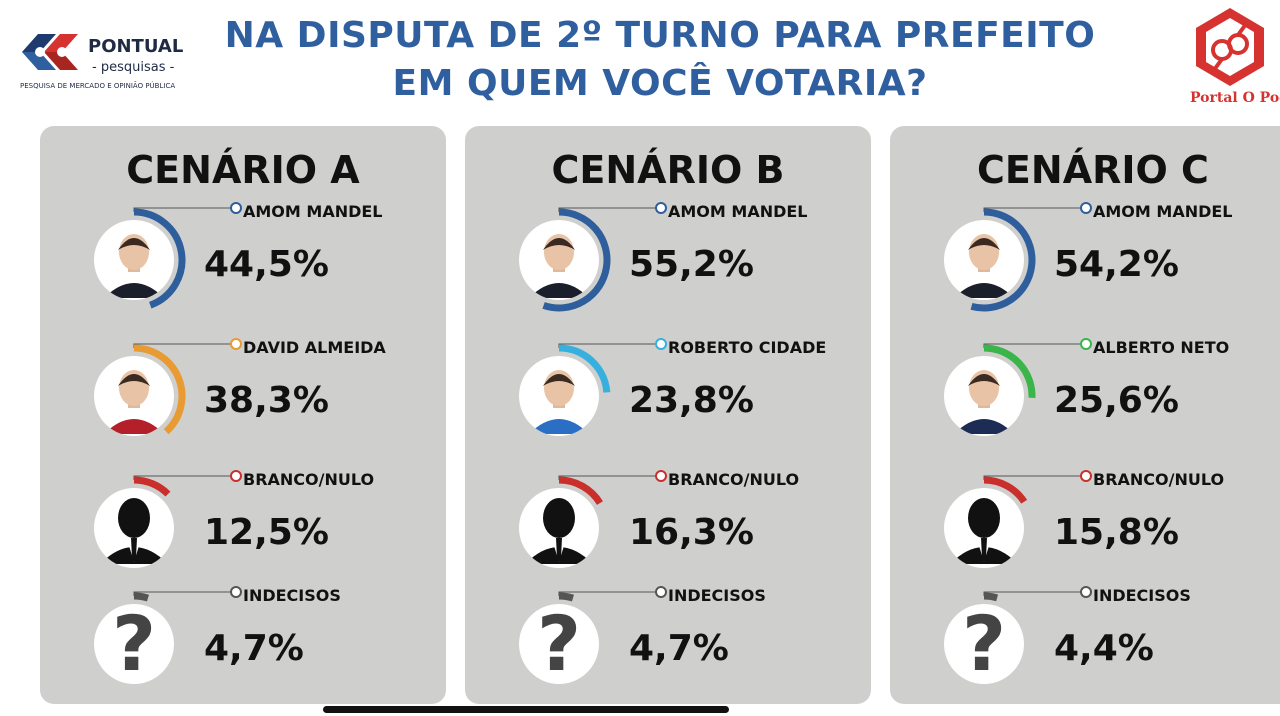  I want to click on result-row: ALBERTO NETO 25,6%, so click(1085, 402).